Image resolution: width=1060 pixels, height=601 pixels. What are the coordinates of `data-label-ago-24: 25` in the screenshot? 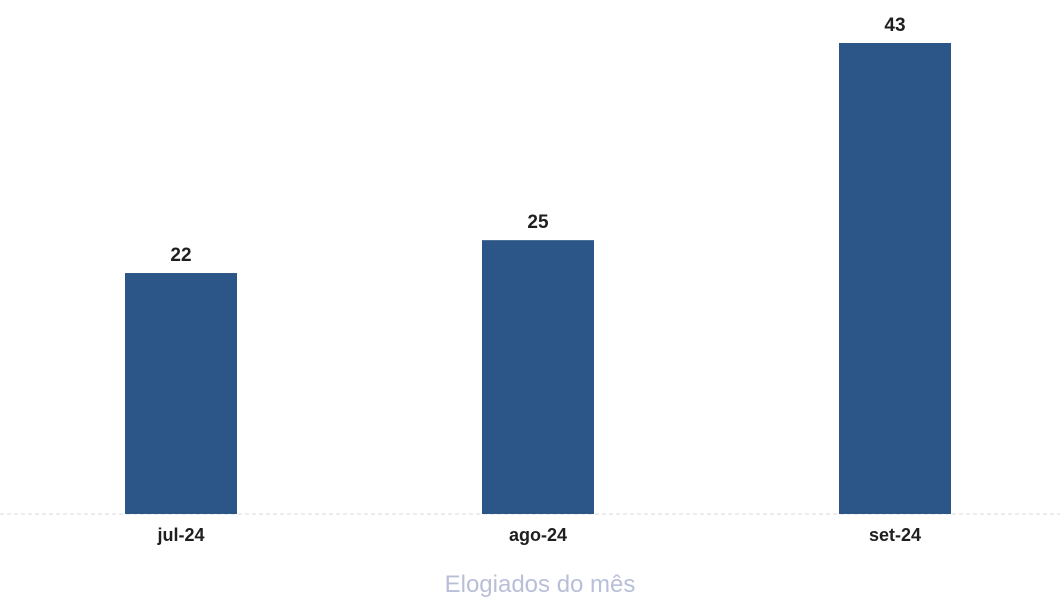 It's located at (538, 222).